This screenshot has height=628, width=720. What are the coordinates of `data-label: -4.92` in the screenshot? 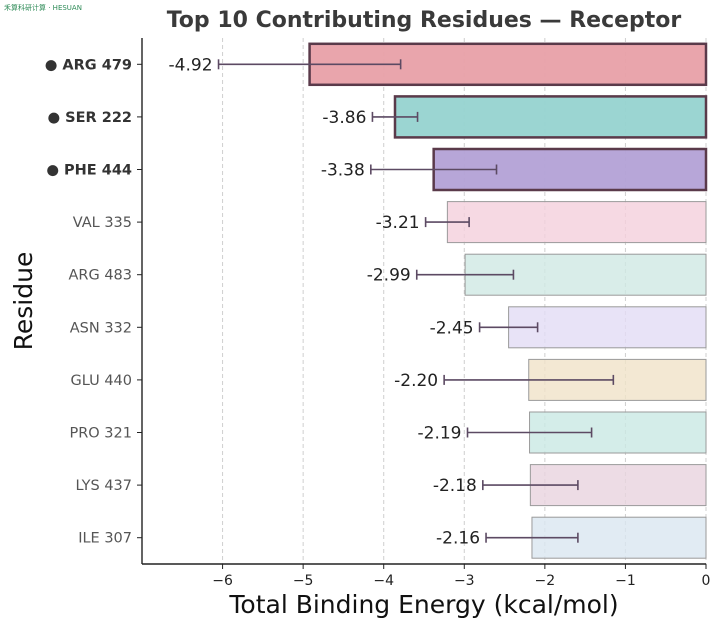 It's located at (191, 65).